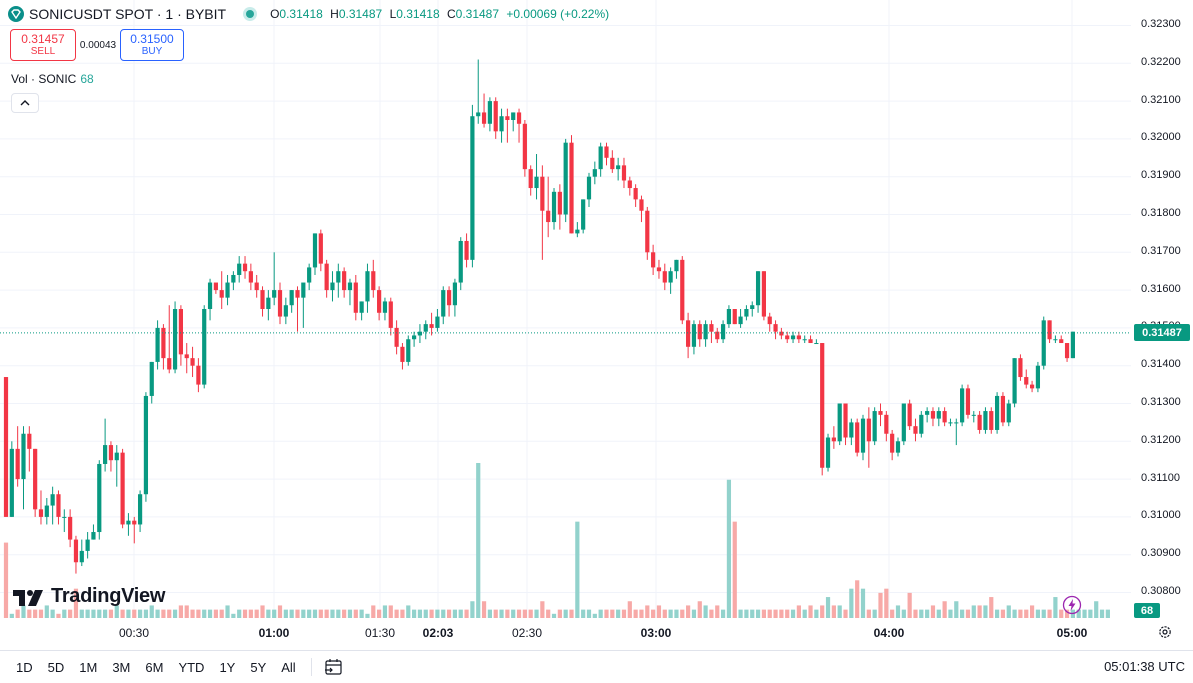  Describe the element at coordinates (88, 667) in the screenshot. I see `range-button-1m: 1M` at that location.